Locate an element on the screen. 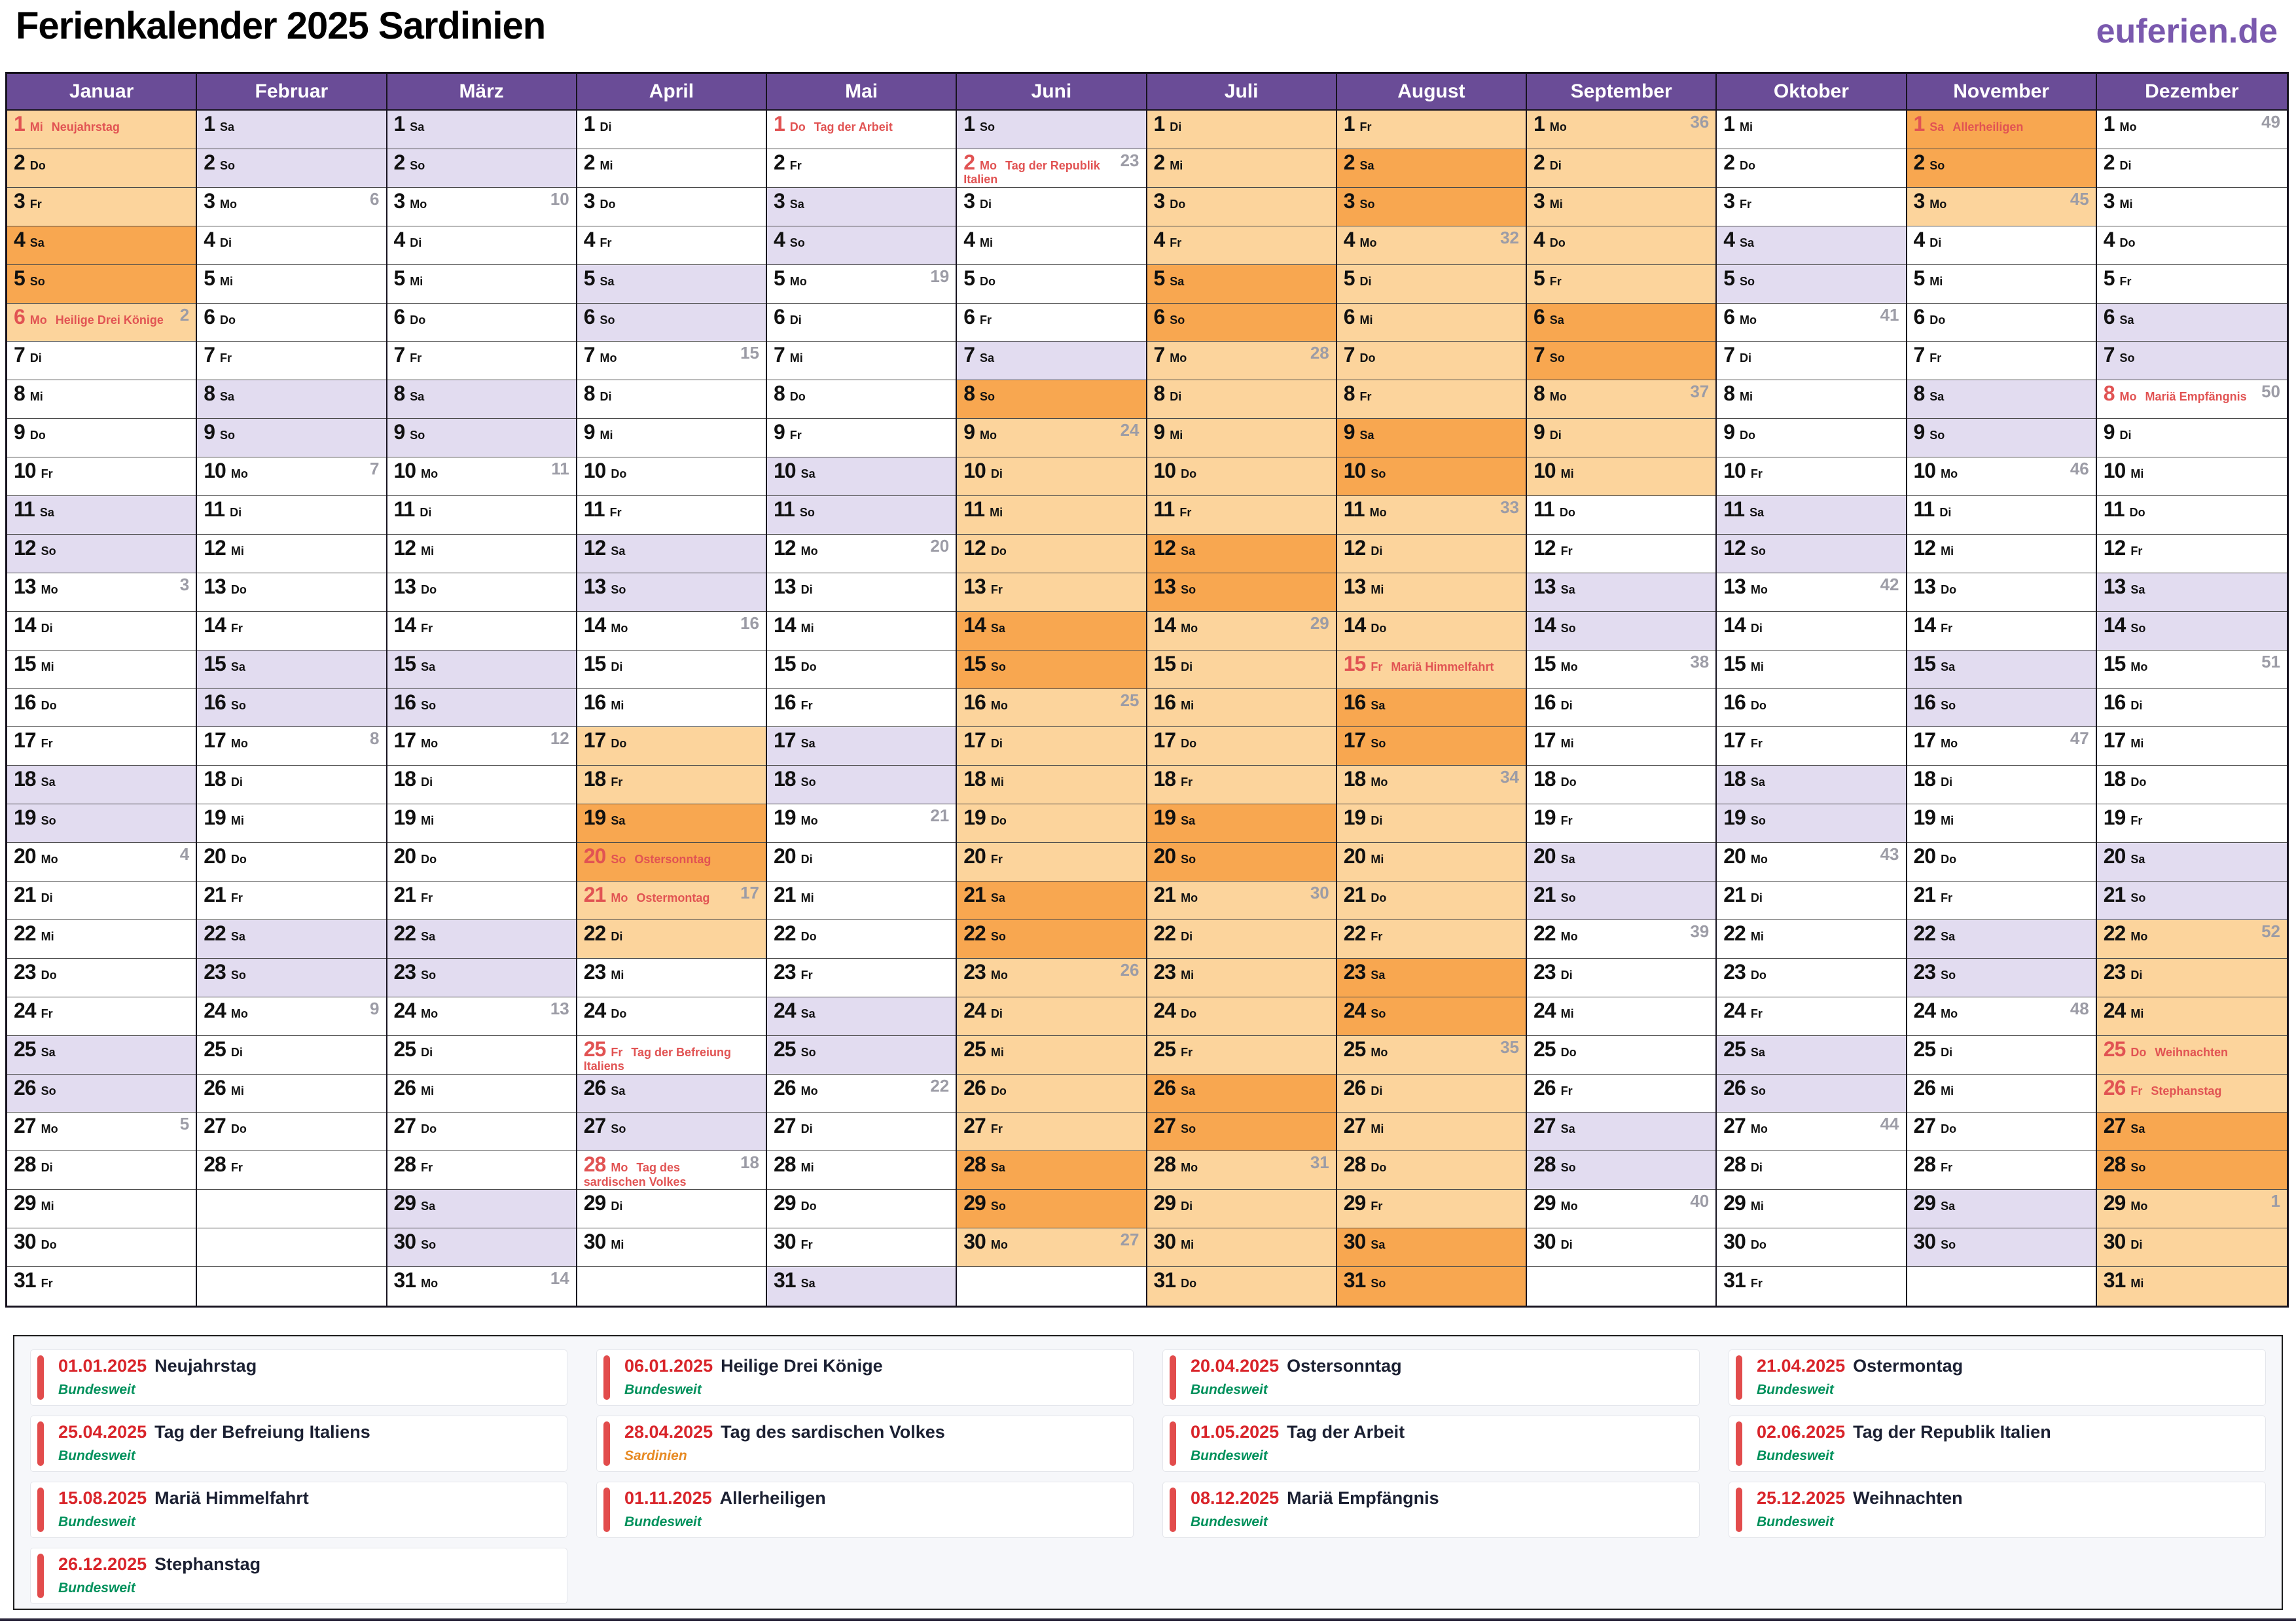  day-cell: 7 Sa is located at coordinates (1051, 362).